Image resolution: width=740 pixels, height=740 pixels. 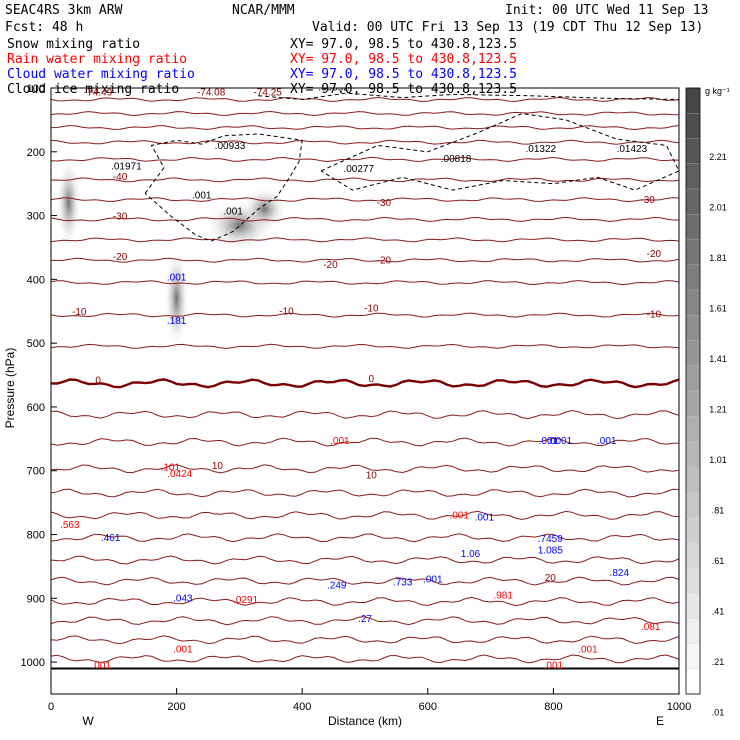 I want to click on y-tick-label: 500, so click(x=36, y=344).